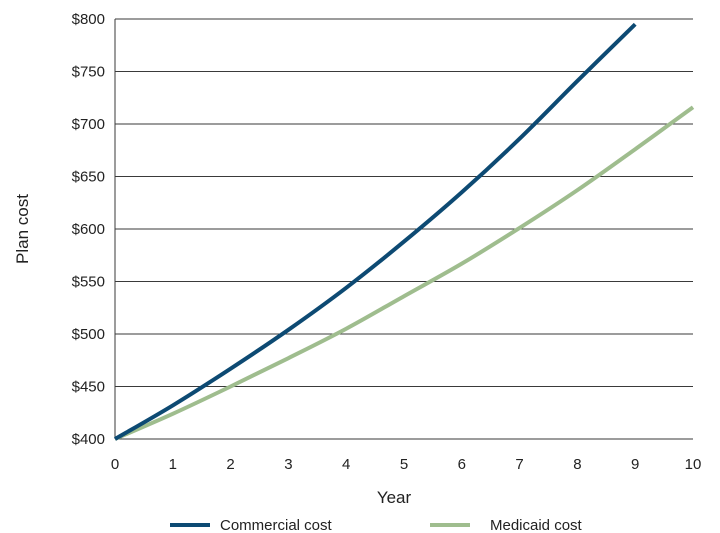  What do you see at coordinates (577, 464) in the screenshot?
I see `x-tick-label: 8` at bounding box center [577, 464].